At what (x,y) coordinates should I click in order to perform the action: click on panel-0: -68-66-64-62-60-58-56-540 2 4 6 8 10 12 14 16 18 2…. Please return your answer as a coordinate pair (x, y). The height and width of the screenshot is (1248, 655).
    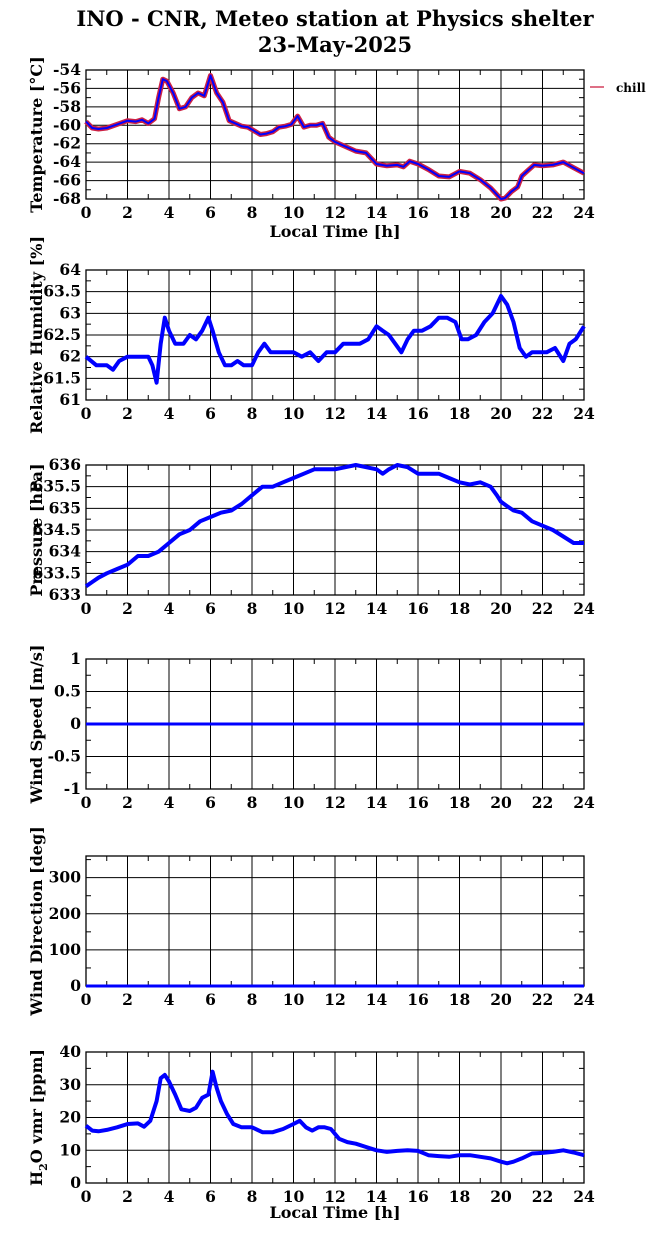
    Looking at the image, I should click on (336, 148).